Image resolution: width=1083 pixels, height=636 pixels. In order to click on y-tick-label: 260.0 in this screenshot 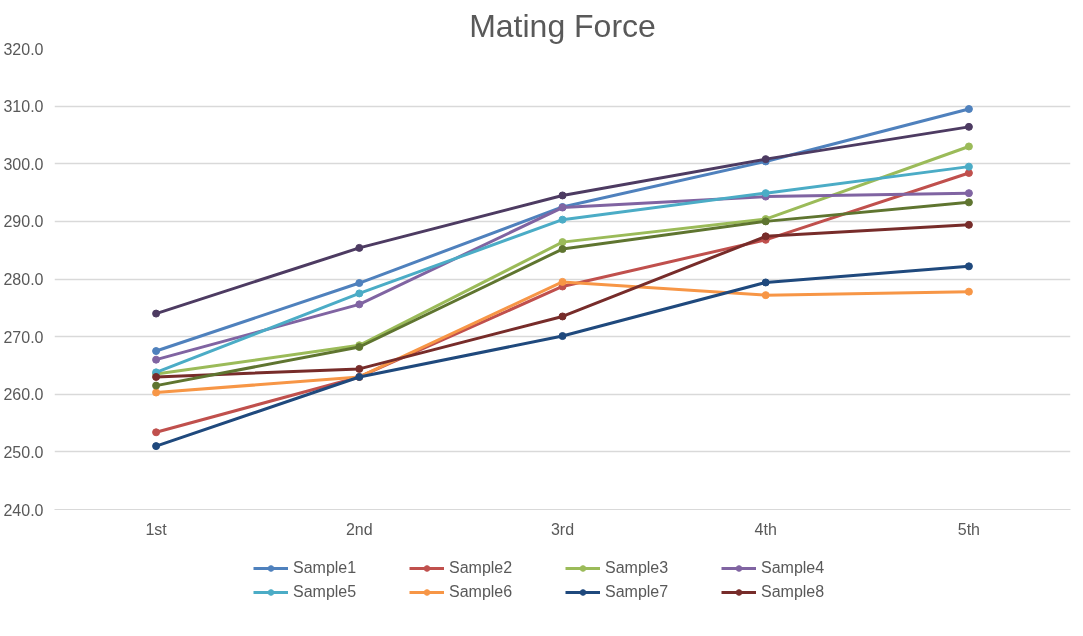, I will do `click(23, 395)`.